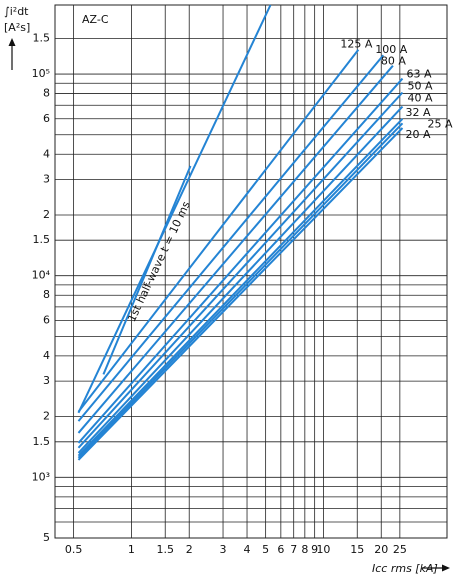  Describe the element at coordinates (17, 27) in the screenshot. I see `y-axis-unit: [A²s]` at that location.